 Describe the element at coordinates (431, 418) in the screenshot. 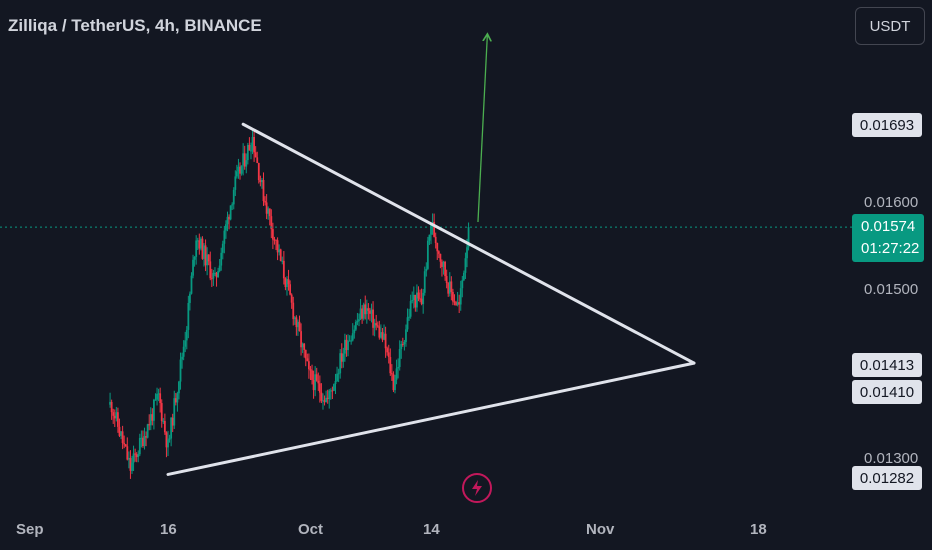

I see `support-trendline` at that location.